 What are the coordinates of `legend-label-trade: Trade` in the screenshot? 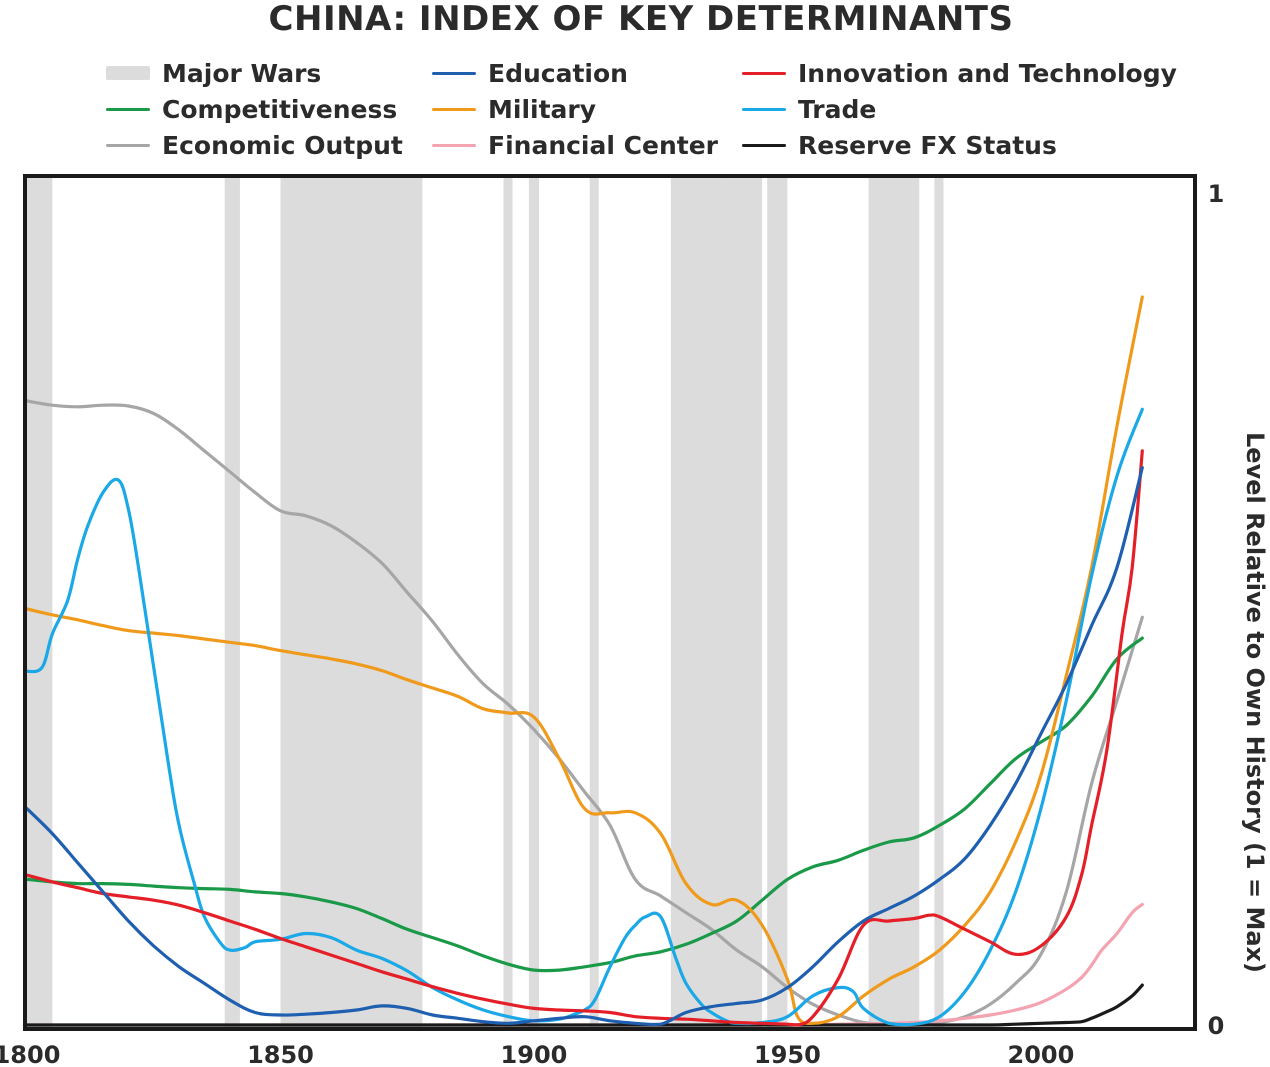 It's located at (837, 109).